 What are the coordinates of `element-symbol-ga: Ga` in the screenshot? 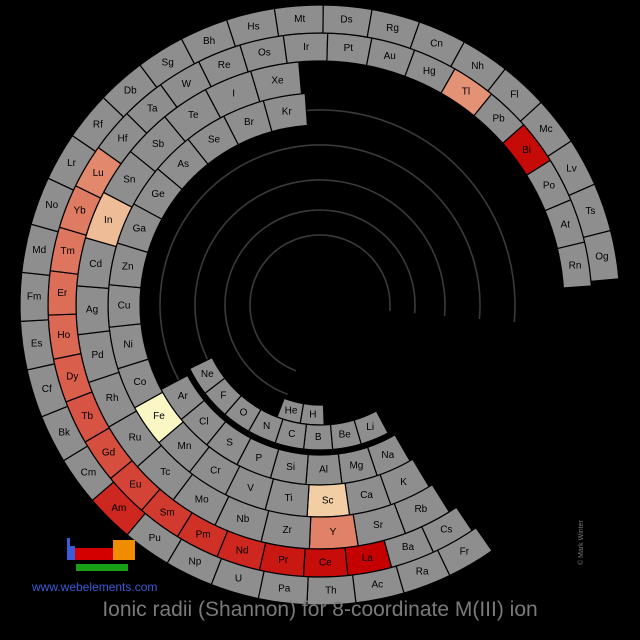 It's located at (140, 229).